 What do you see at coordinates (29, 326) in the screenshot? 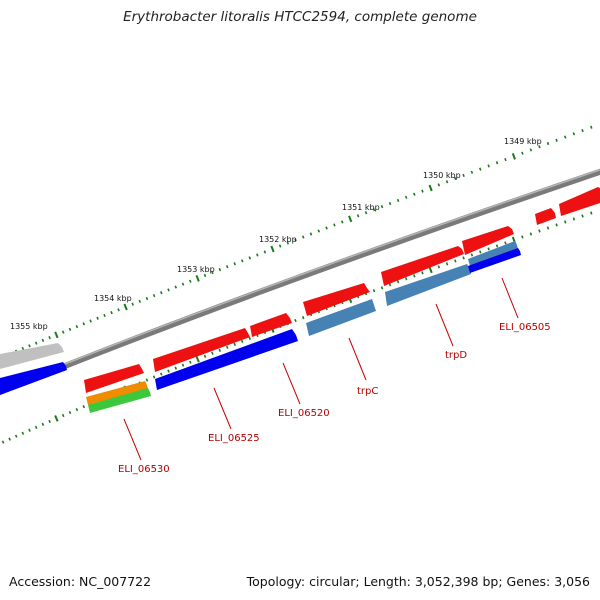
I see `kbp-label: 1355 kbp` at bounding box center [29, 326].